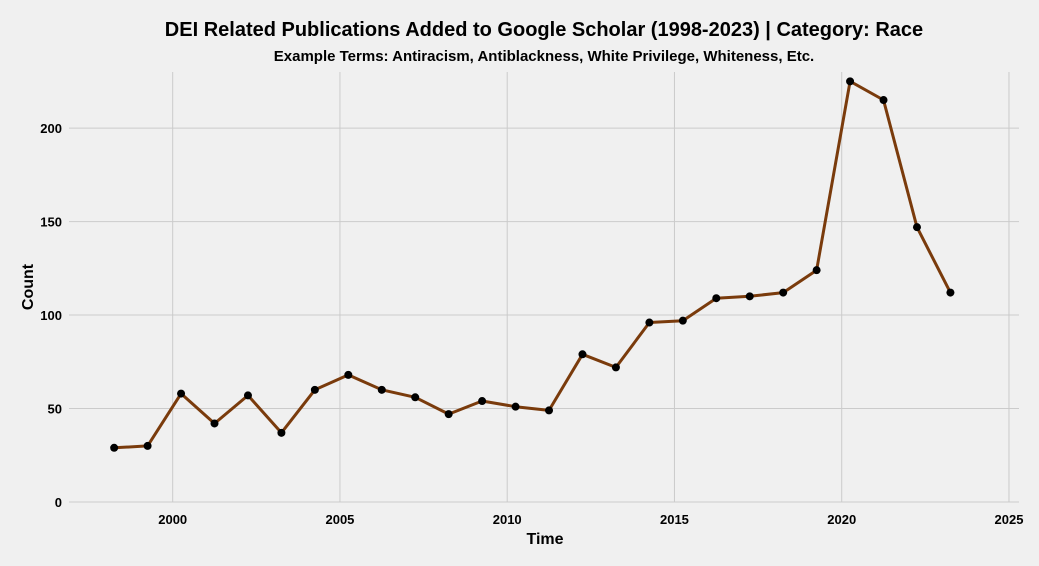 The height and width of the screenshot is (566, 1039). What do you see at coordinates (51, 315) in the screenshot?
I see `y-tick-label: 100` at bounding box center [51, 315].